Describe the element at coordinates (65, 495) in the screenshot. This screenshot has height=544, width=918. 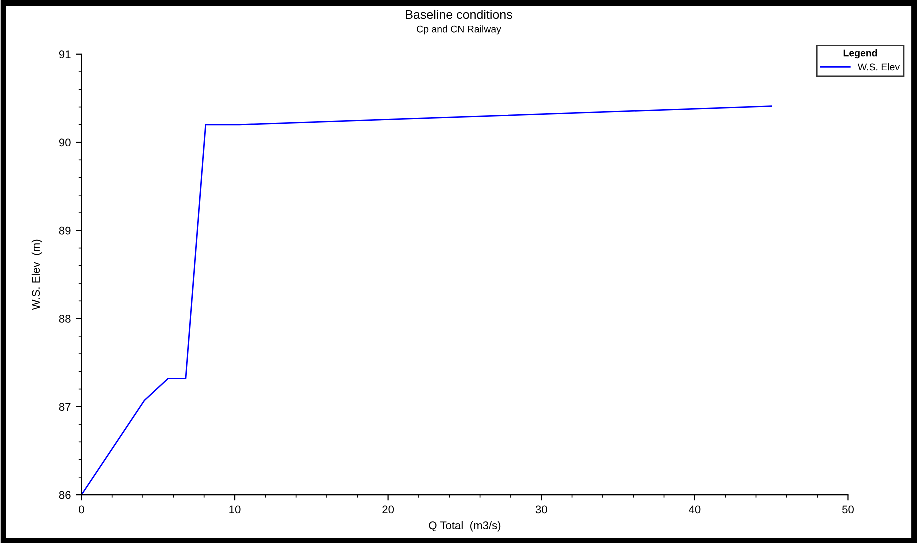
I see `y-tick-label: 86` at that location.